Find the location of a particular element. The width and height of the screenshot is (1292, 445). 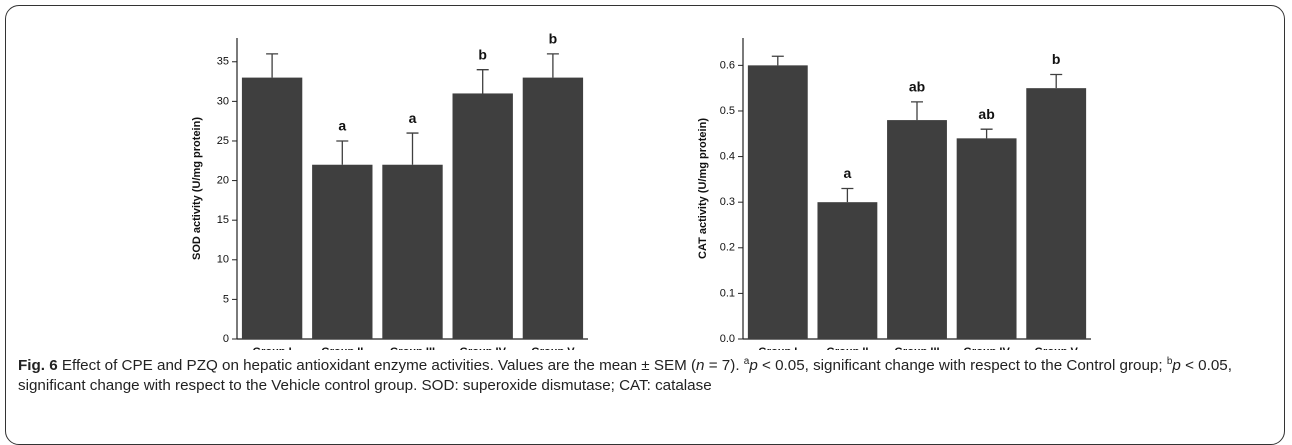

y-tick-label: 0.2 is located at coordinates (727, 248).